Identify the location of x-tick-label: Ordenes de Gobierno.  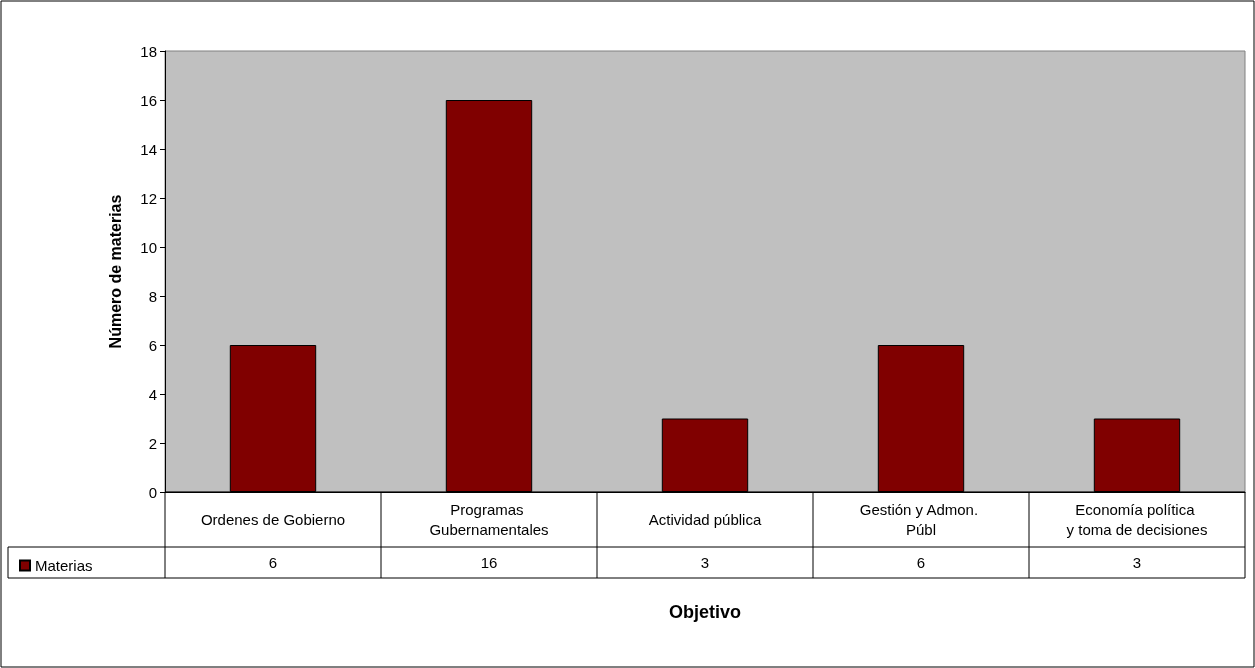
(273, 519).